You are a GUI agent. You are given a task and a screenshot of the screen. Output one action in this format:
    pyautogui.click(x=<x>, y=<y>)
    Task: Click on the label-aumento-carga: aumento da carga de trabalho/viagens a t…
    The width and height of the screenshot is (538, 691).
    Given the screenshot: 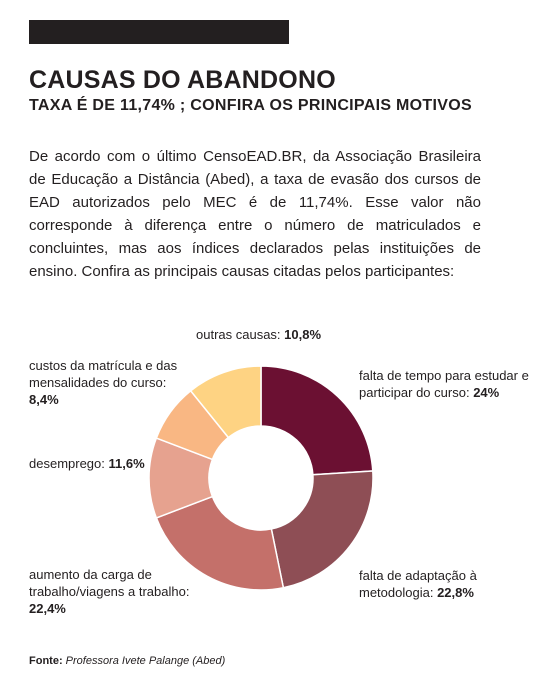 What is the action you would take?
    pyautogui.click(x=114, y=591)
    